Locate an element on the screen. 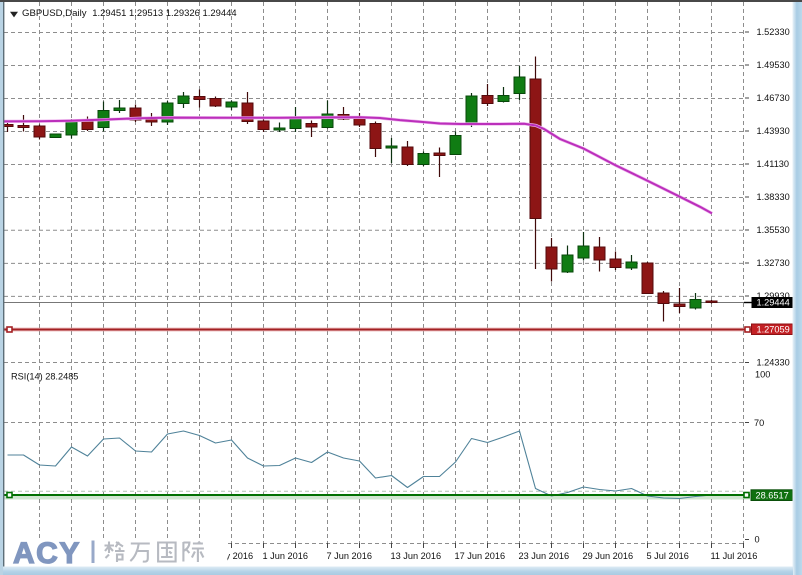 This screenshot has height=575, width=802. svg-text: 0 is located at coordinates (757, 540).